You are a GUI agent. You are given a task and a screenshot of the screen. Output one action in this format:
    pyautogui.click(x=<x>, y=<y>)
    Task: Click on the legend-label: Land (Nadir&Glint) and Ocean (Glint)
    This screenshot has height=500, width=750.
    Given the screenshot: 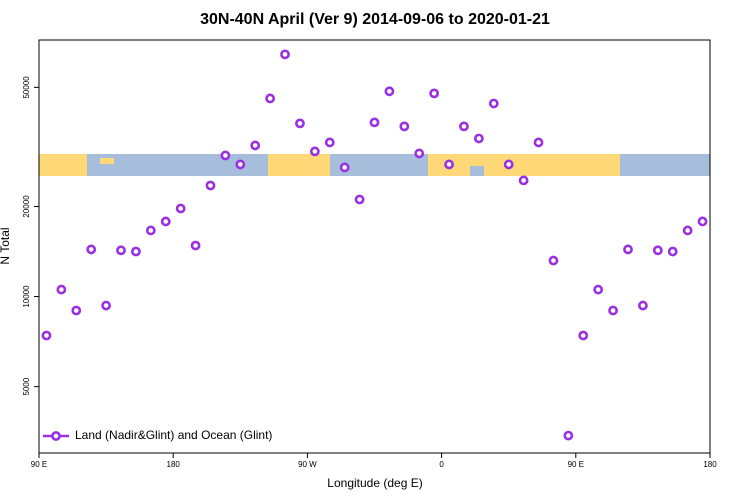 What is the action you would take?
    pyautogui.click(x=173, y=435)
    